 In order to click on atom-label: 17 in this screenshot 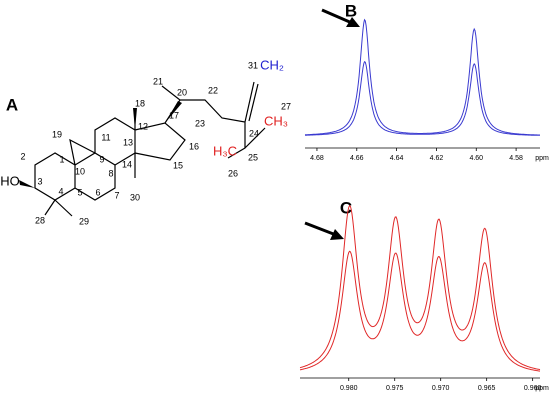, I will do `click(174, 115)`.